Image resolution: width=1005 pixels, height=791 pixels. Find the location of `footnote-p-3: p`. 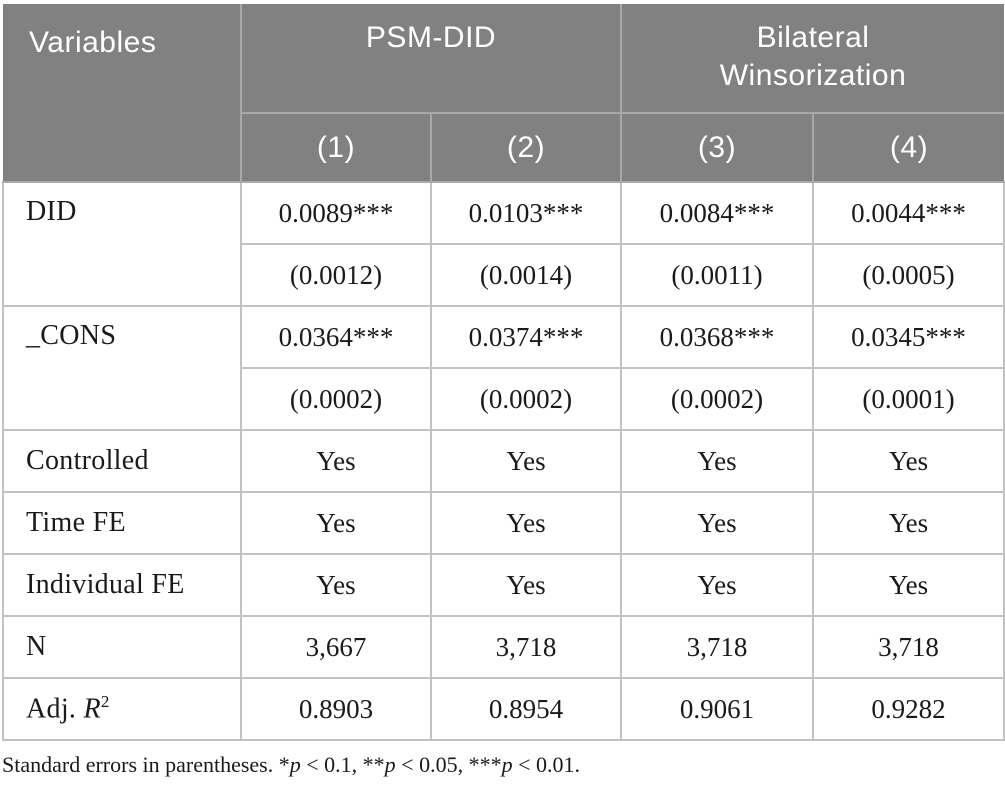

footnote-p-3: p is located at coordinates (507, 764).